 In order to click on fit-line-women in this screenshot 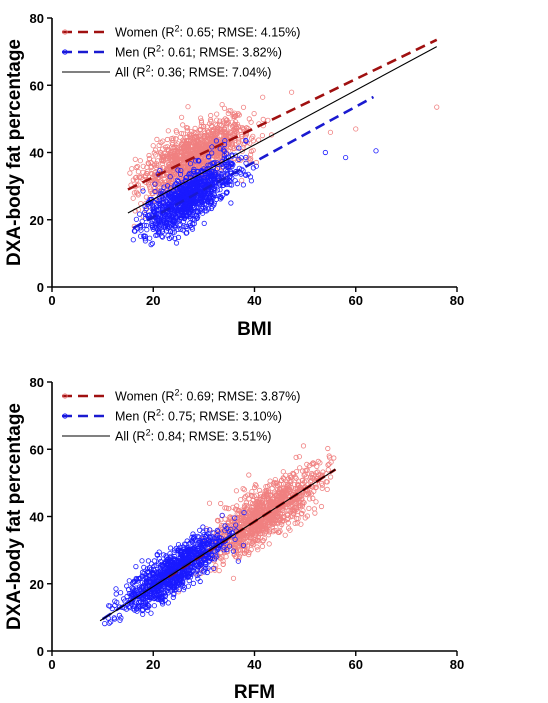, I will do `click(282, 114)`.